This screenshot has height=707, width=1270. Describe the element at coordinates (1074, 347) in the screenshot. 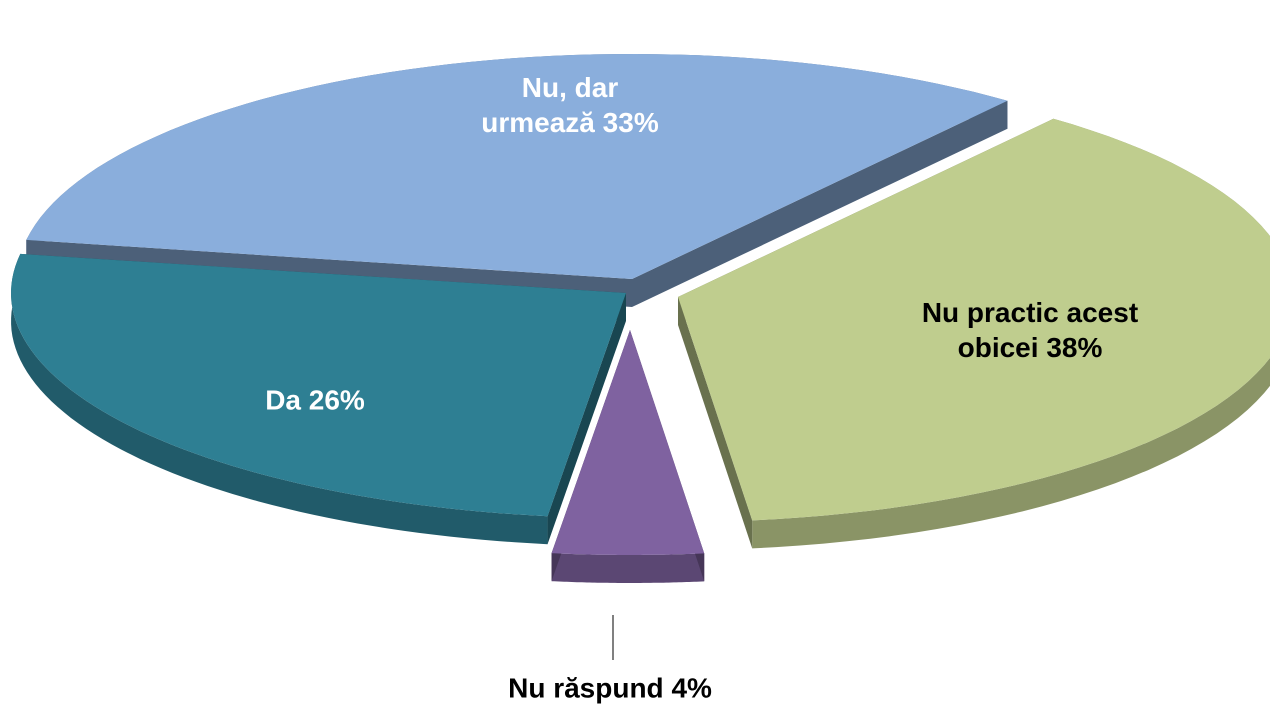

I see `value-label: 38%` at that location.